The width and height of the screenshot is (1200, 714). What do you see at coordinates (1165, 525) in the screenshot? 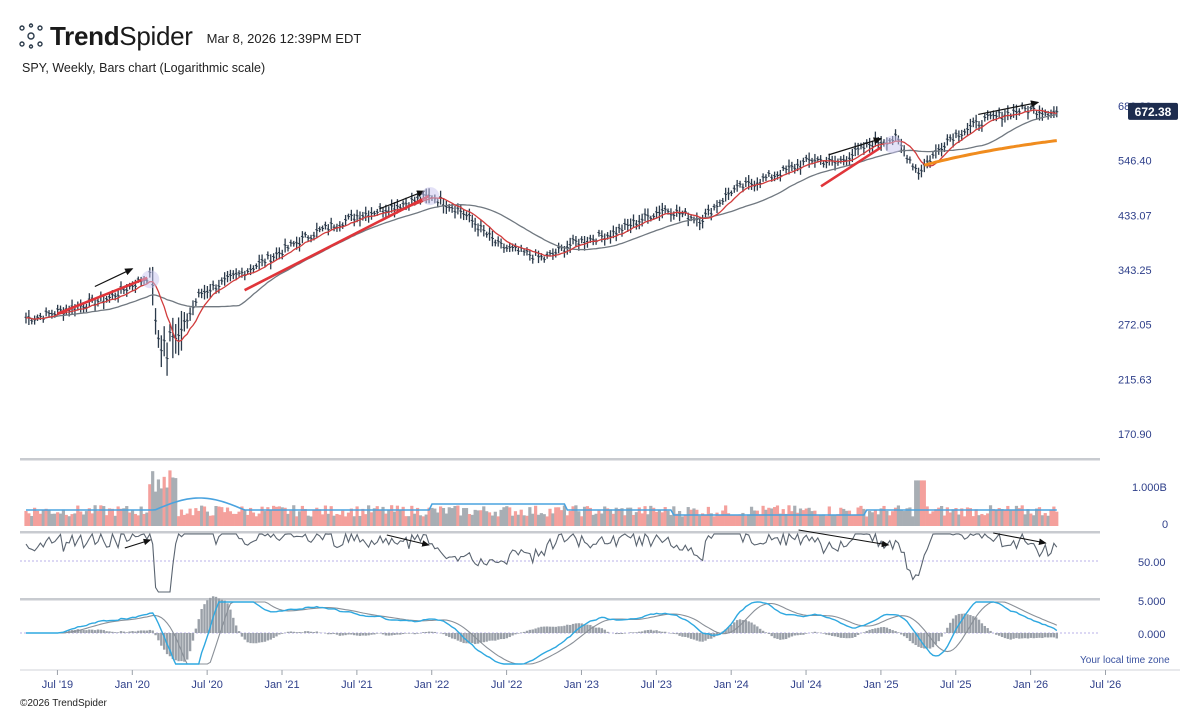
I see `volume-tick-label: 0` at bounding box center [1165, 525].